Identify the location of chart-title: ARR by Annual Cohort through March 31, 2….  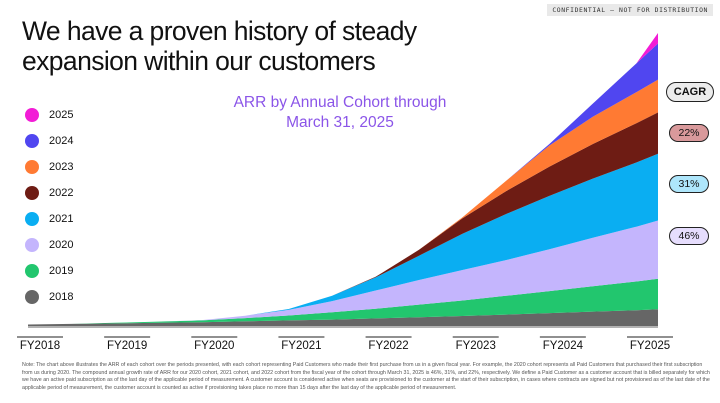
(340, 112).